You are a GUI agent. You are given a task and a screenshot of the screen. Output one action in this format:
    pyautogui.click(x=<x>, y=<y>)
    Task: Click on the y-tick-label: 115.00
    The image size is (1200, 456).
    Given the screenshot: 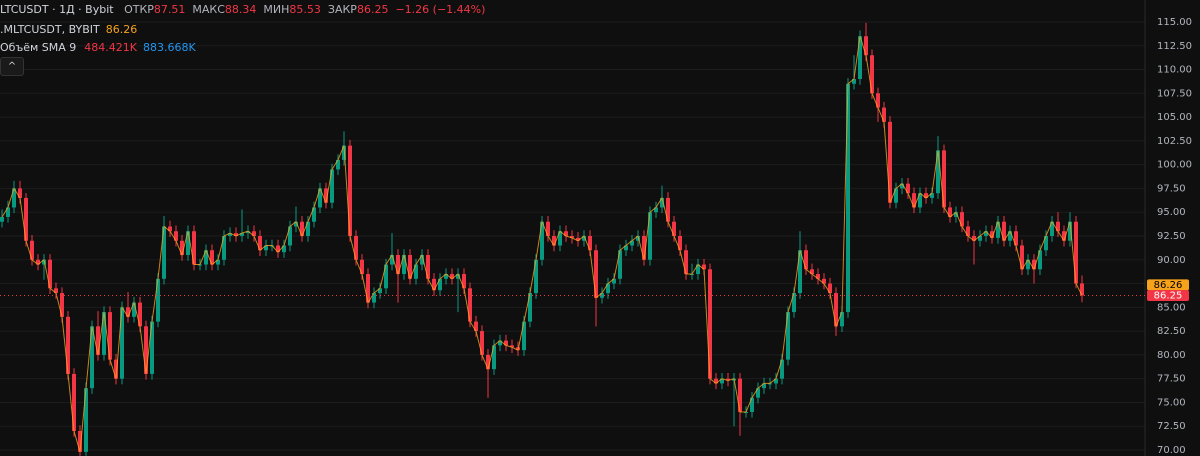 What is the action you would take?
    pyautogui.click(x=1174, y=22)
    